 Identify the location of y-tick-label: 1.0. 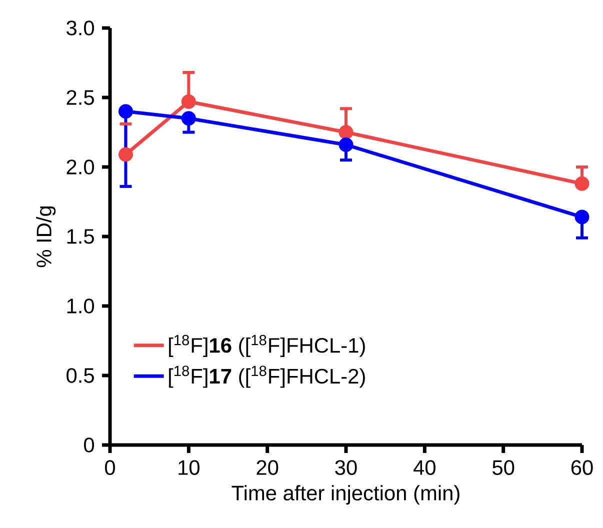
(80, 306).